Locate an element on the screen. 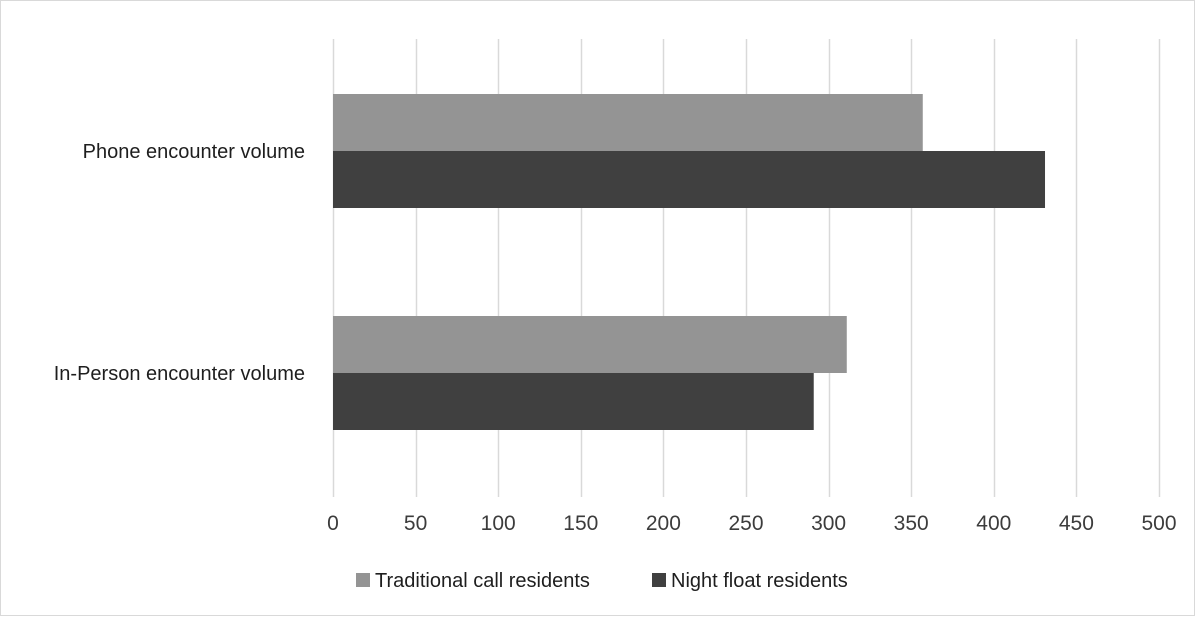 The width and height of the screenshot is (1195, 617). x-tick-label-450: 450 is located at coordinates (1076, 523).